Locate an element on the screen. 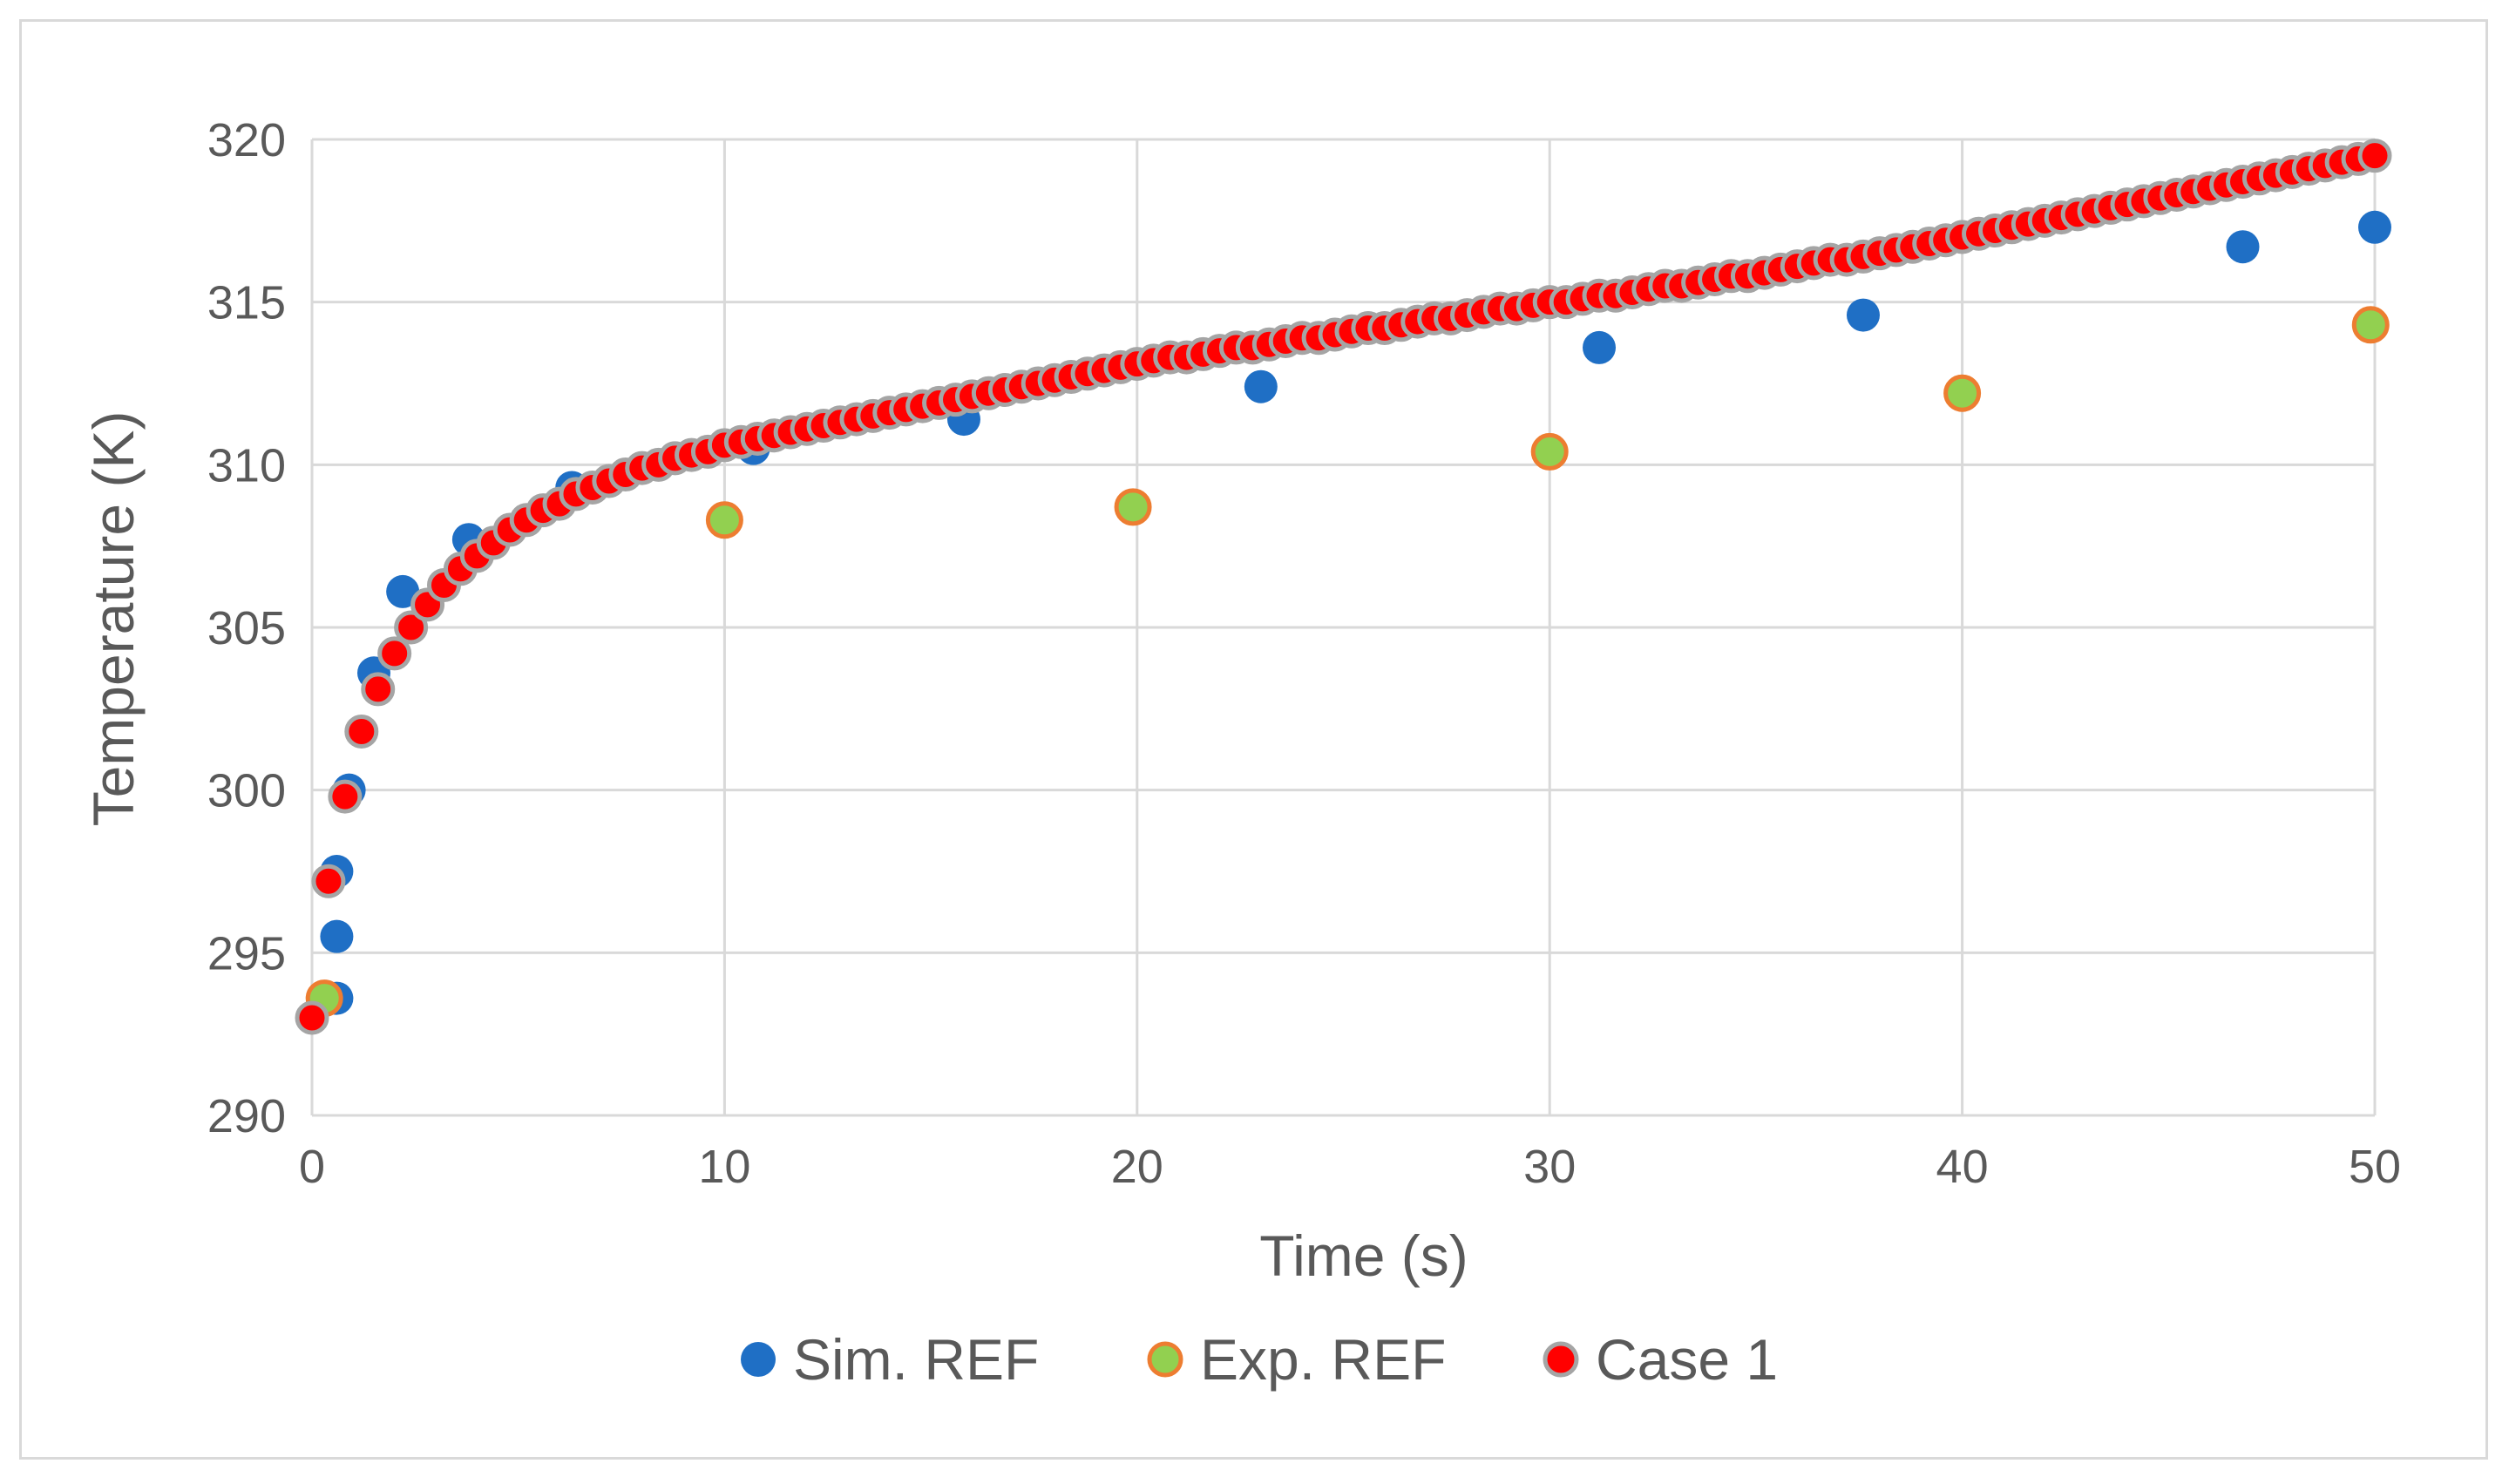 Image resolution: width=2509 pixels, height=1484 pixels. legend-label: Exp. REF is located at coordinates (1323, 1359).